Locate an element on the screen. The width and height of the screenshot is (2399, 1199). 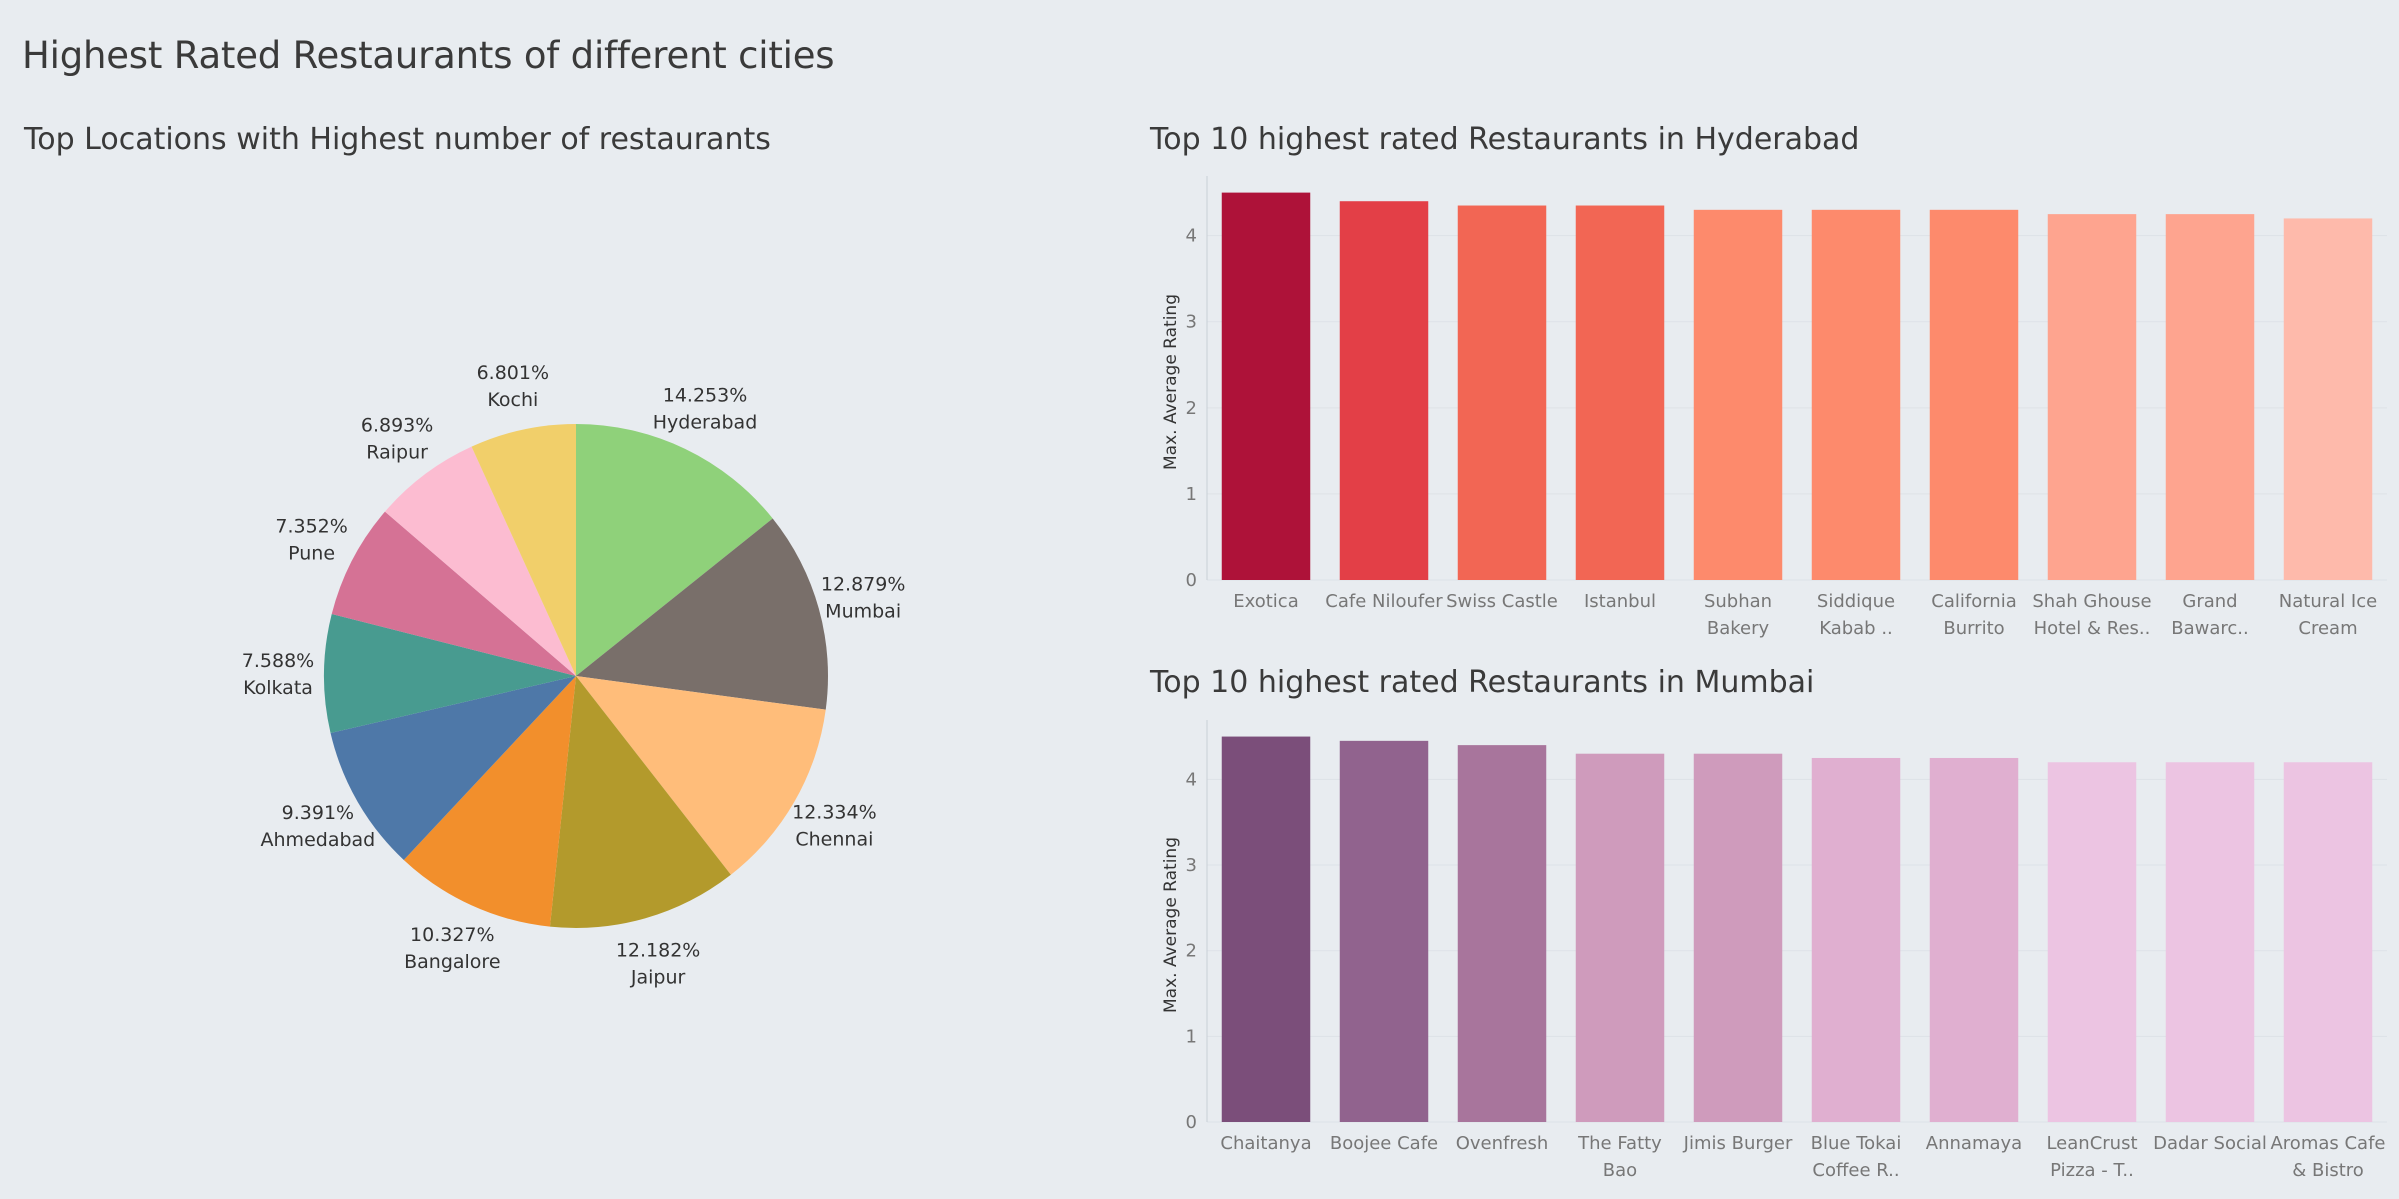
pie-slice-pune is located at coordinates (453, 593).